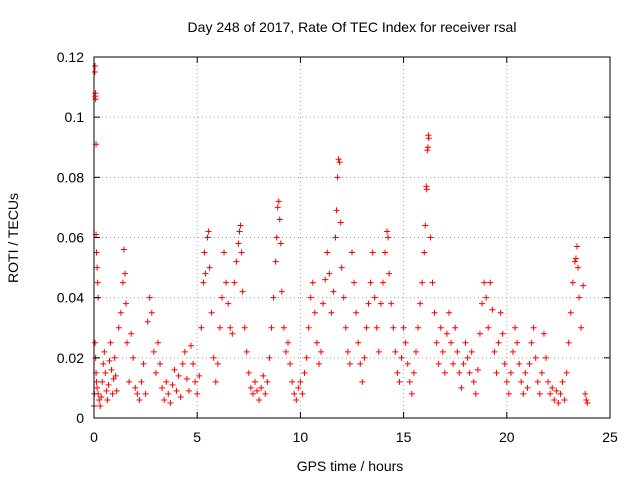  Describe the element at coordinates (13, 238) in the screenshot. I see `y-axis-label: ROTI / TECUs` at that location.